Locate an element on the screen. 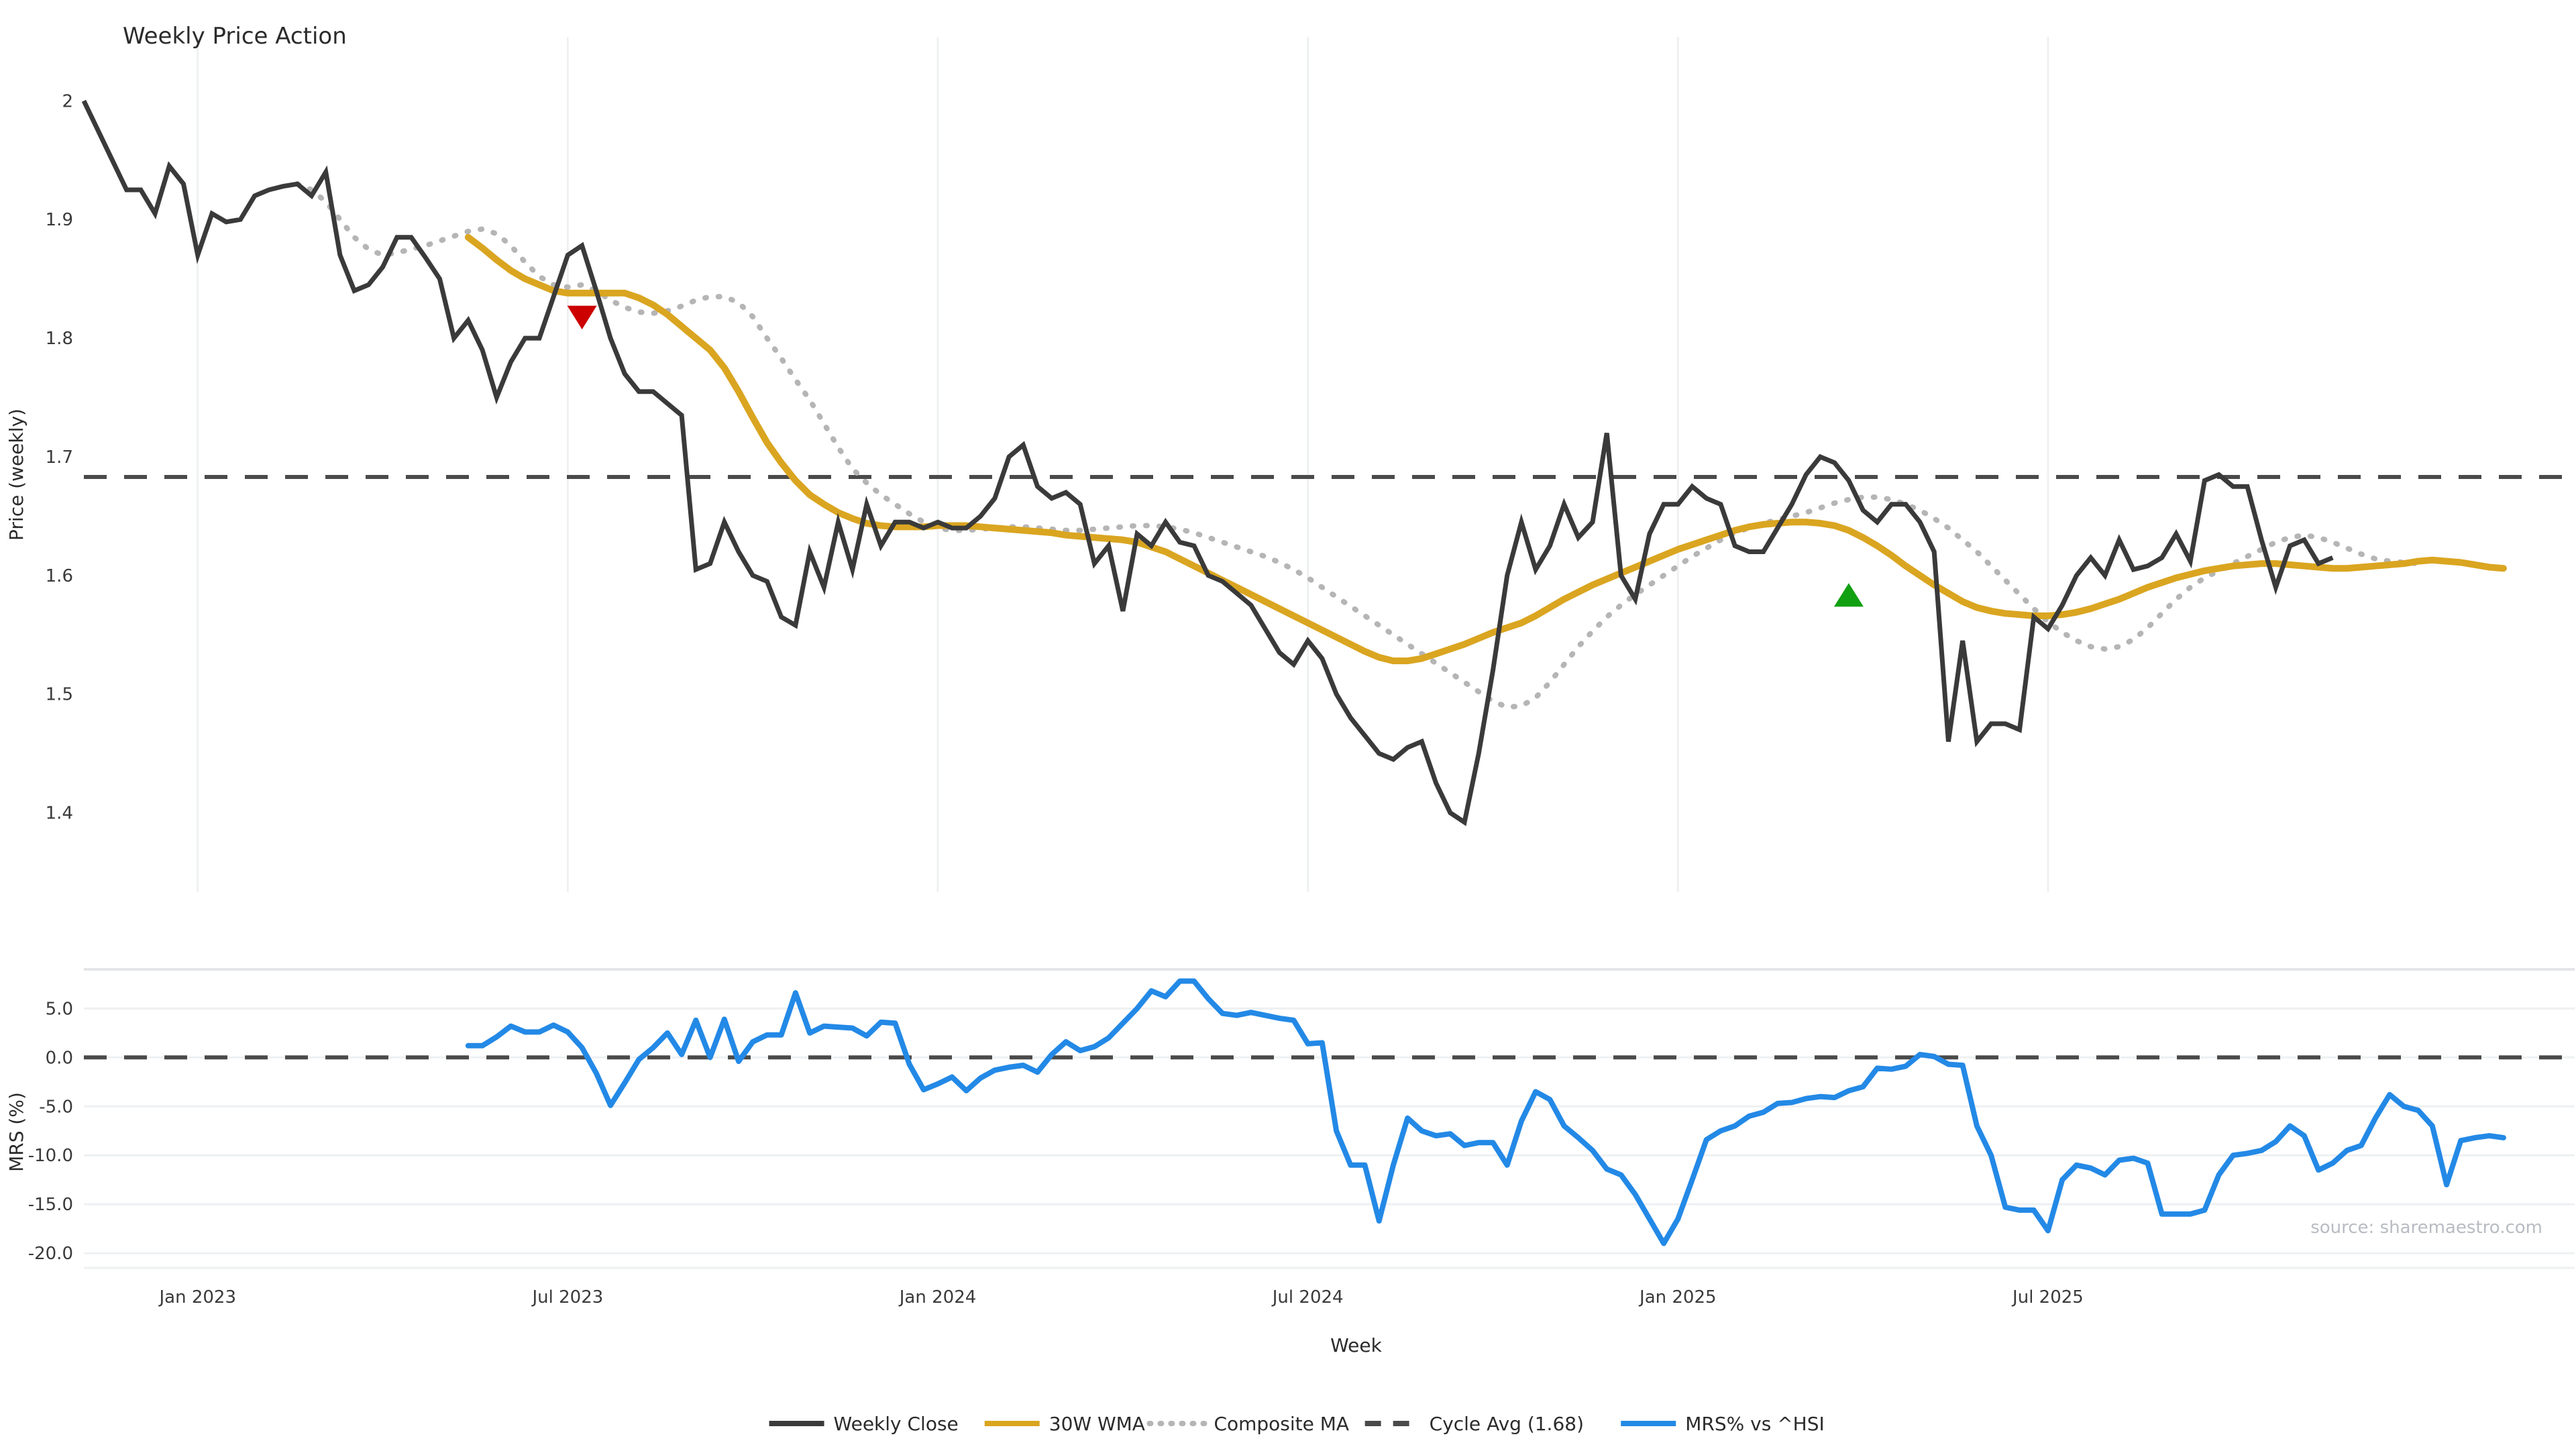 The height and width of the screenshot is (1449, 2576). xtick-label: Jul 2023 is located at coordinates (567, 1297).